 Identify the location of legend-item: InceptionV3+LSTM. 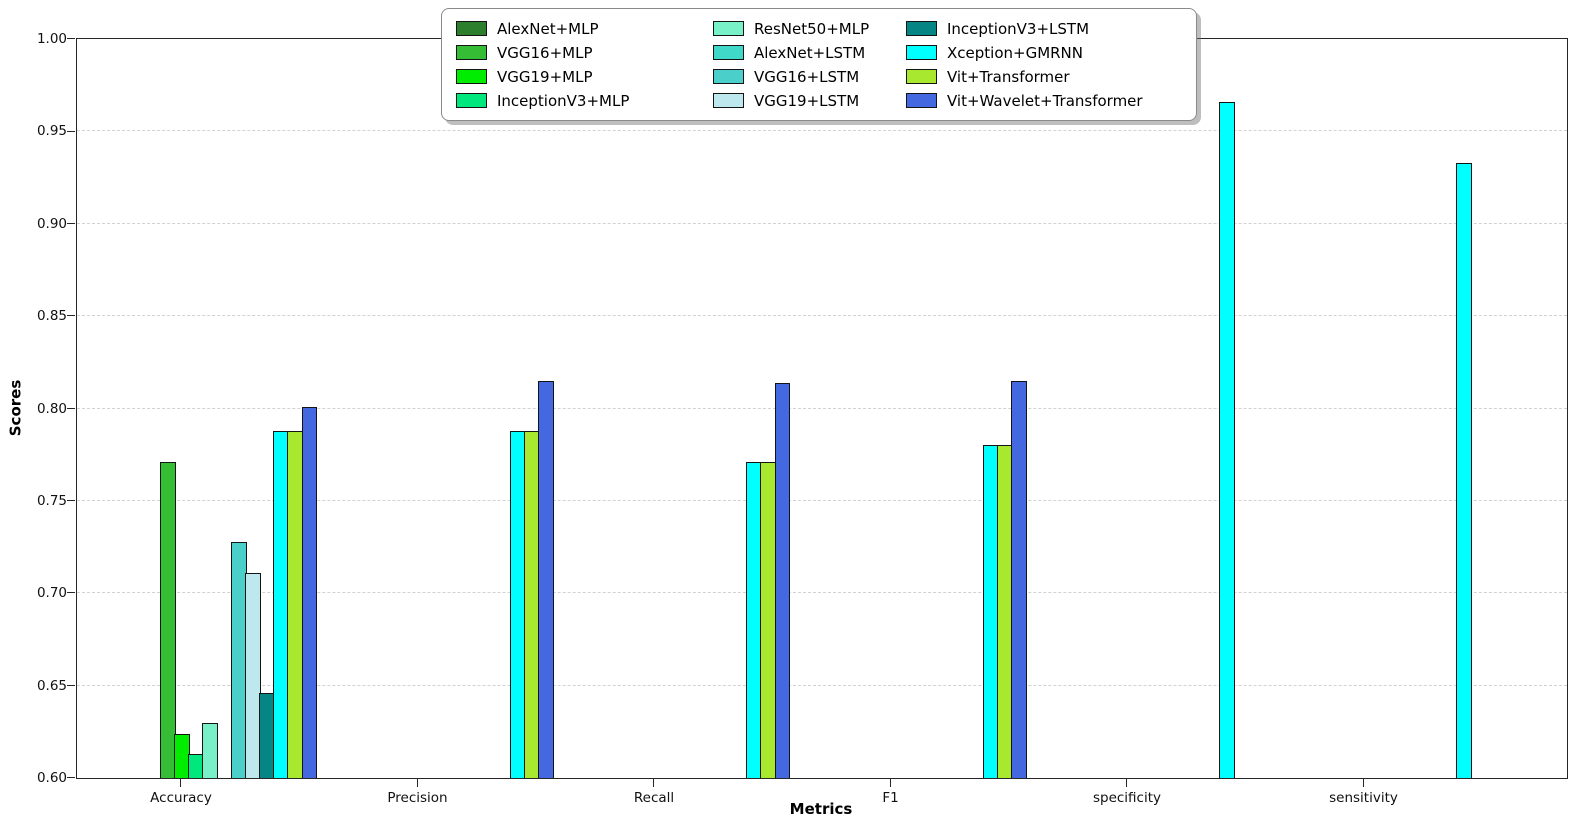
(1051, 28).